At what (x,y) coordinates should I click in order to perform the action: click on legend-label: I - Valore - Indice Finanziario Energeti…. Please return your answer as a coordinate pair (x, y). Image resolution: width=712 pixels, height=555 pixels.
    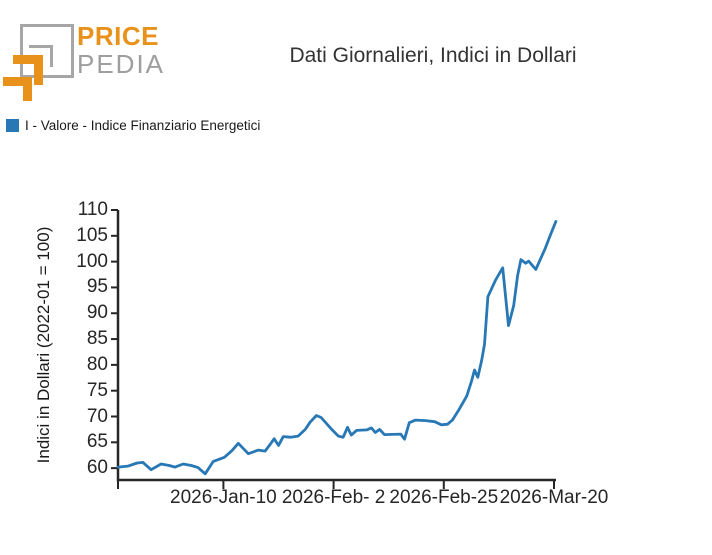
    Looking at the image, I should click on (143, 125).